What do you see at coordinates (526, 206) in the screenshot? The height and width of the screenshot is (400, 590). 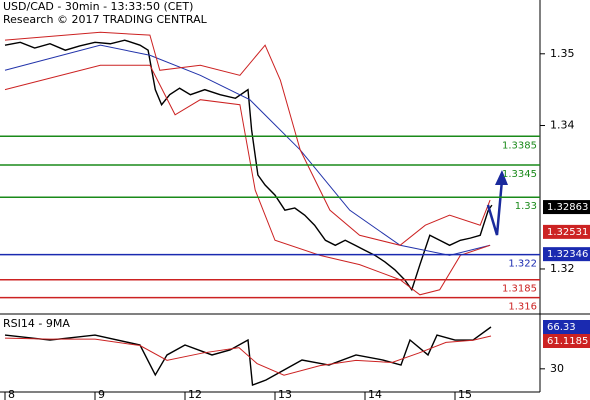 I see `level-label: 1.33` at bounding box center [526, 206].